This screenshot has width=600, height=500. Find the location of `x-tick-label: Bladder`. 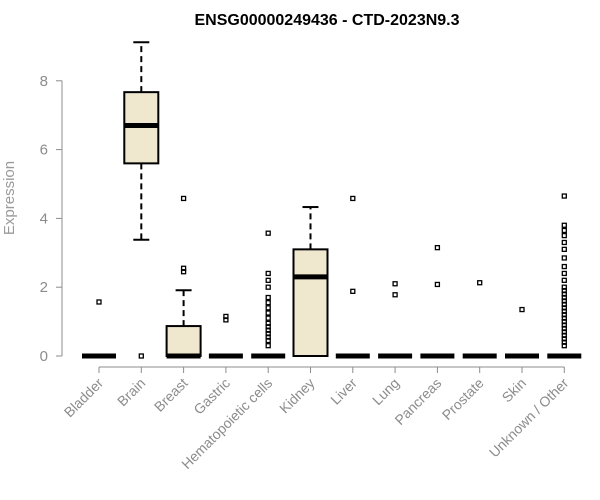

x-tick-label: Bladder is located at coordinates (84, 398).